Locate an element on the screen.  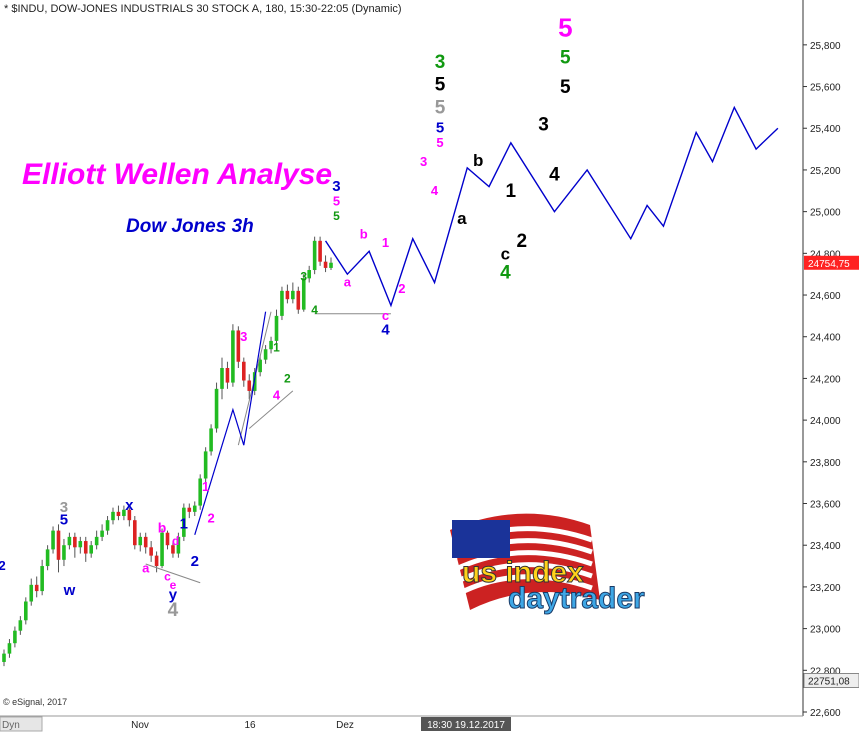
copyright-text: © eSignal, 2017 is located at coordinates (35, 702).